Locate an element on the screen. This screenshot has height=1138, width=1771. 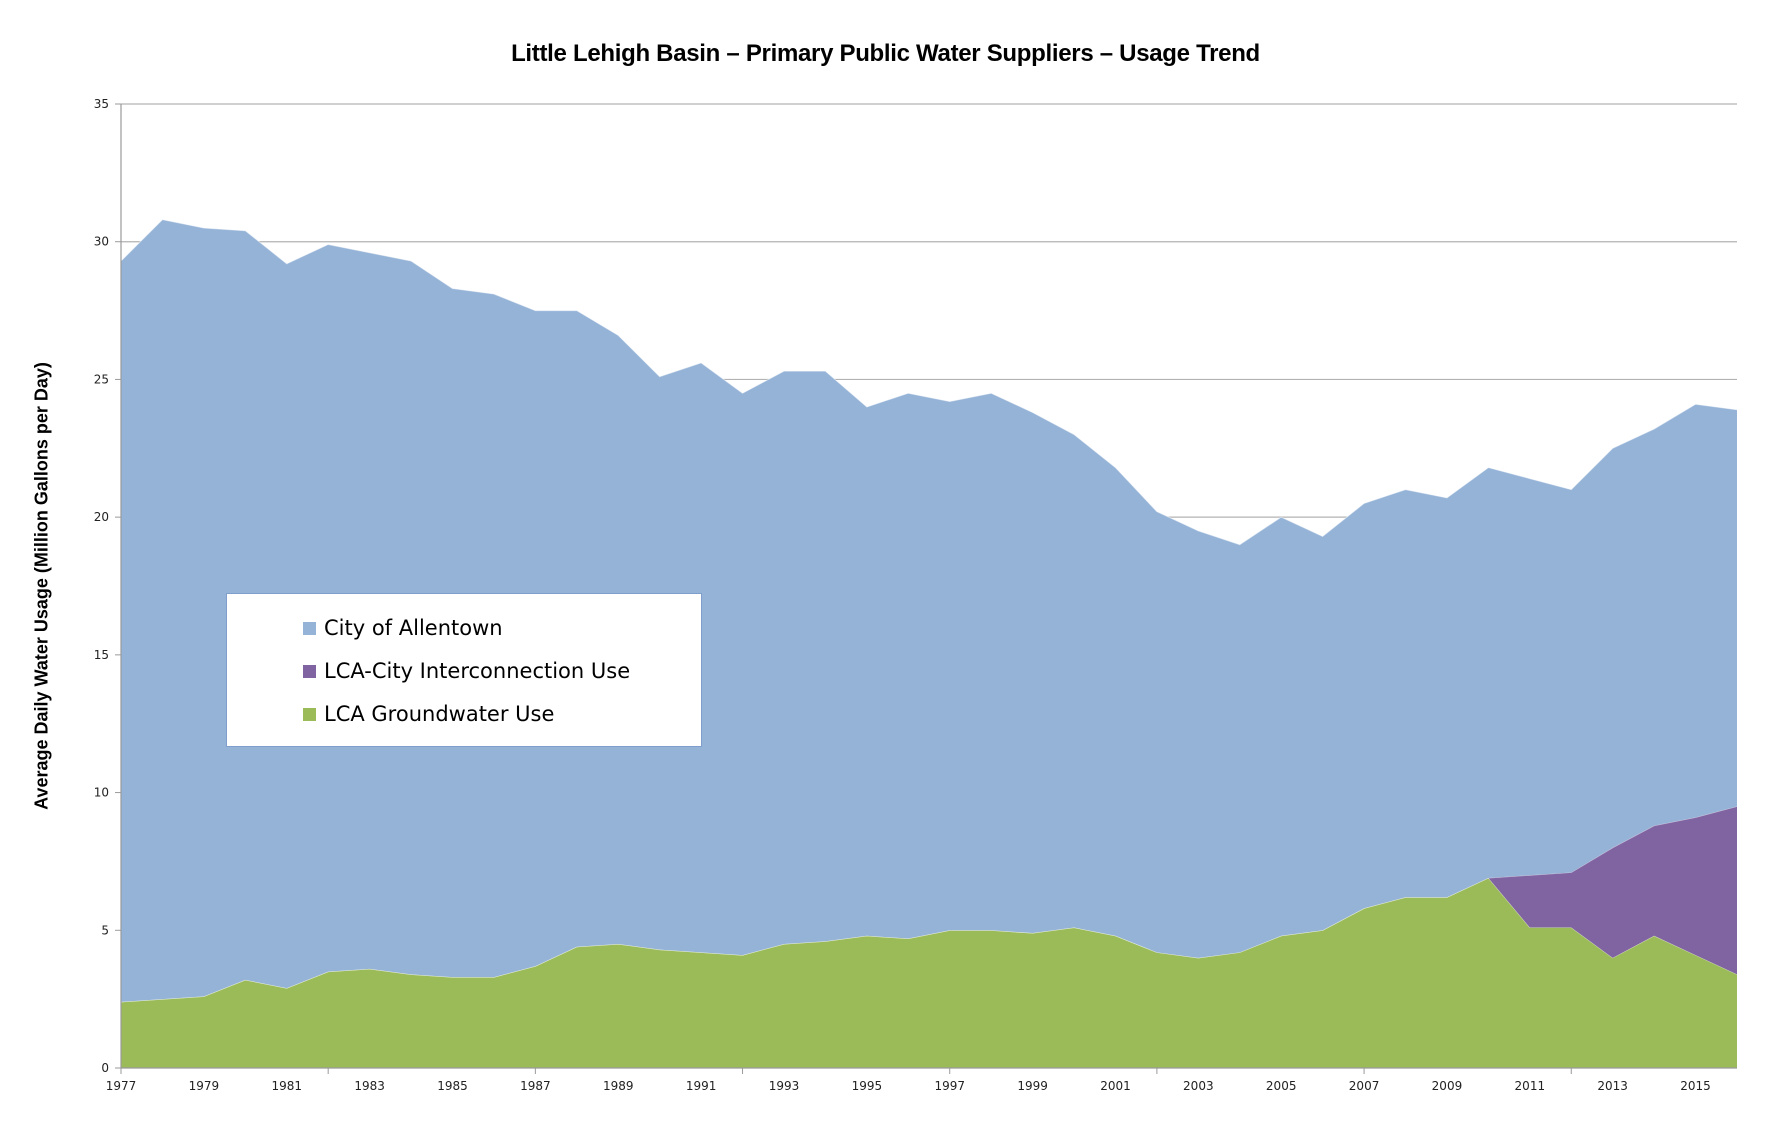
x-tick-label: 1977 is located at coordinates (121, 1086).